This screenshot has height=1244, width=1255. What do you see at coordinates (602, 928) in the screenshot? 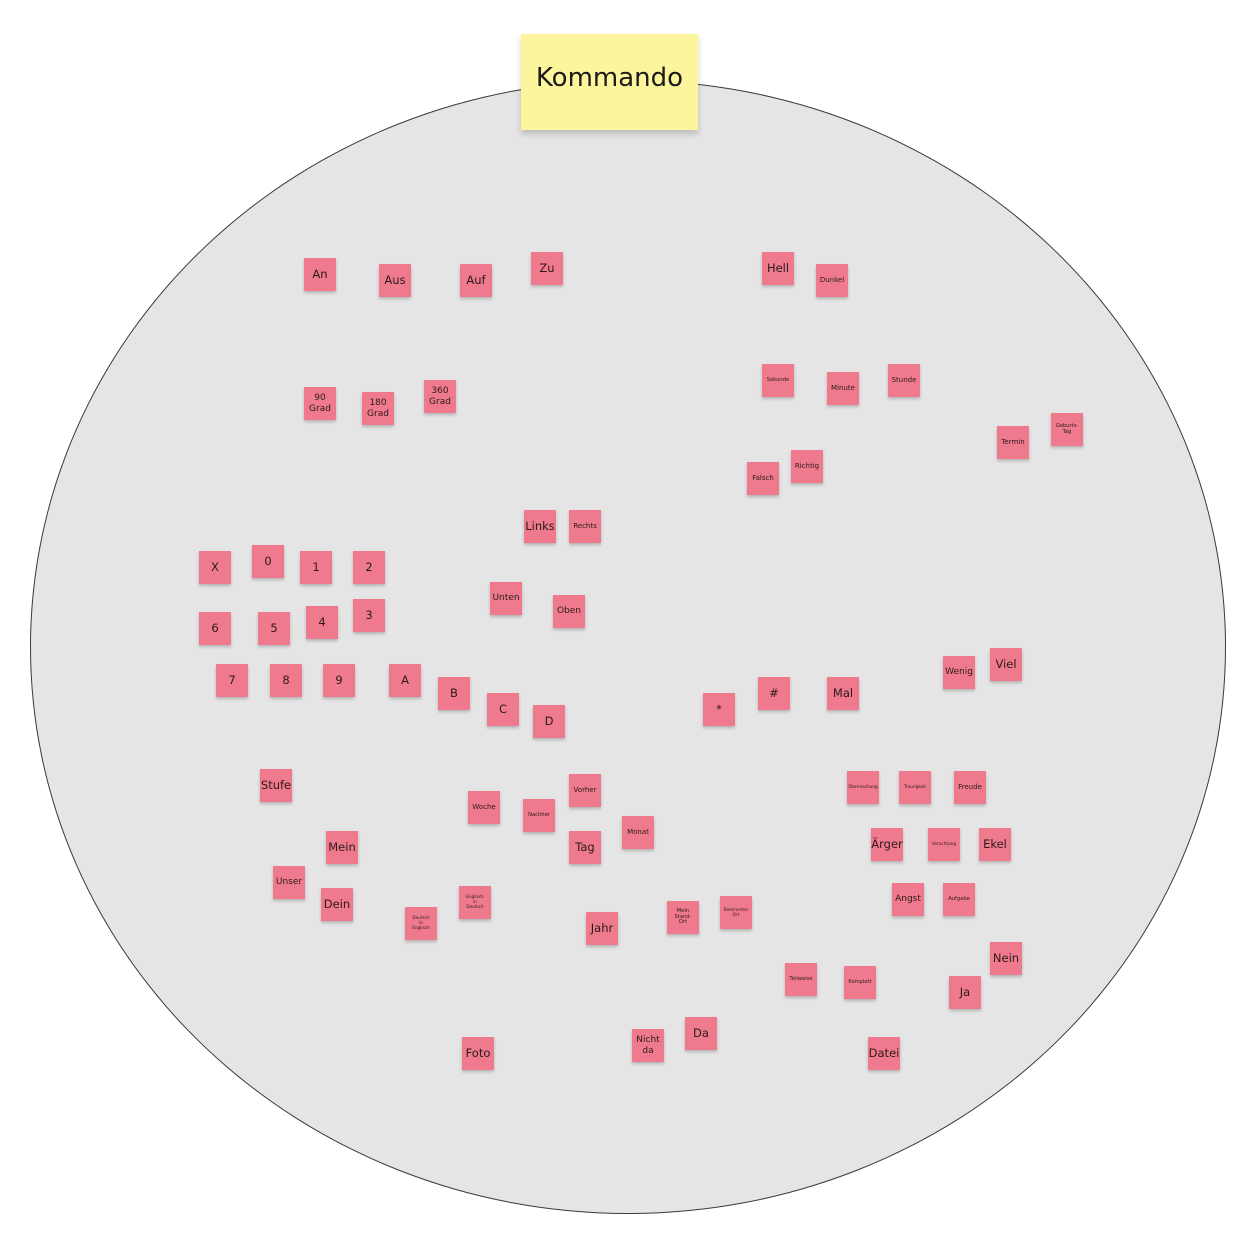
I see `note-jahr: Jahr` at bounding box center [602, 928].